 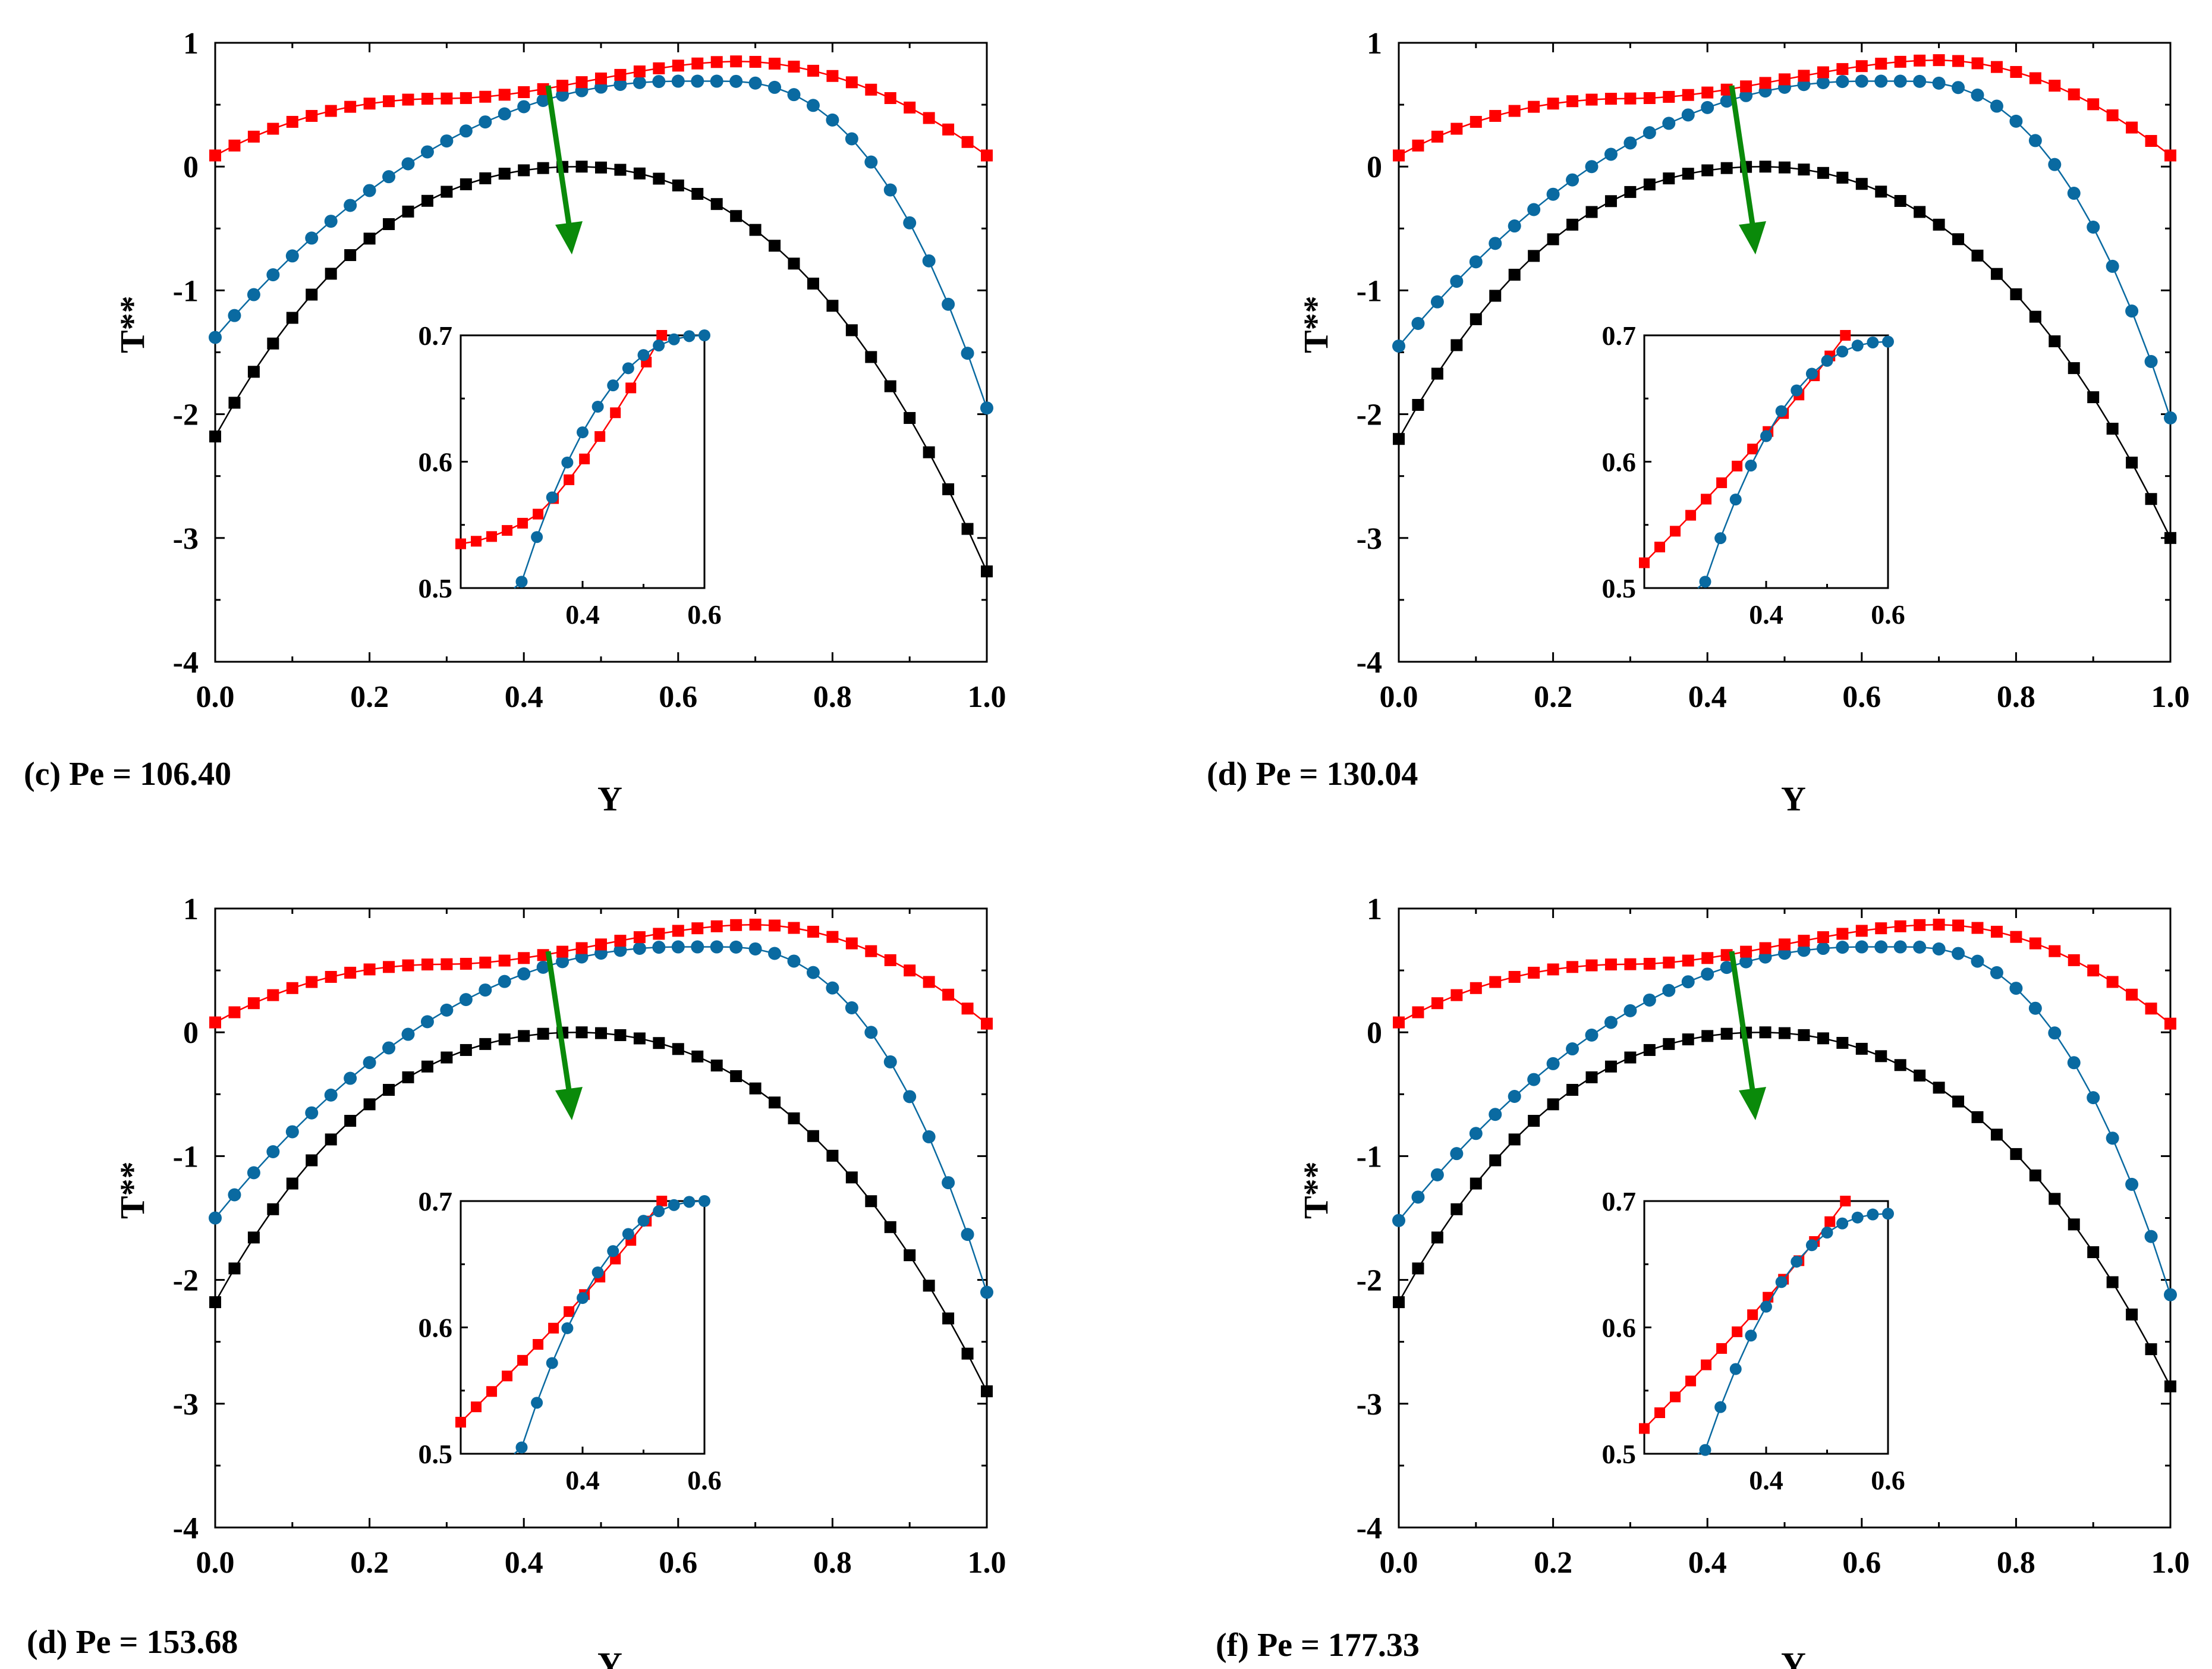 I want to click on inset-y-tick-label: 0.7, so click(x=436, y=335).